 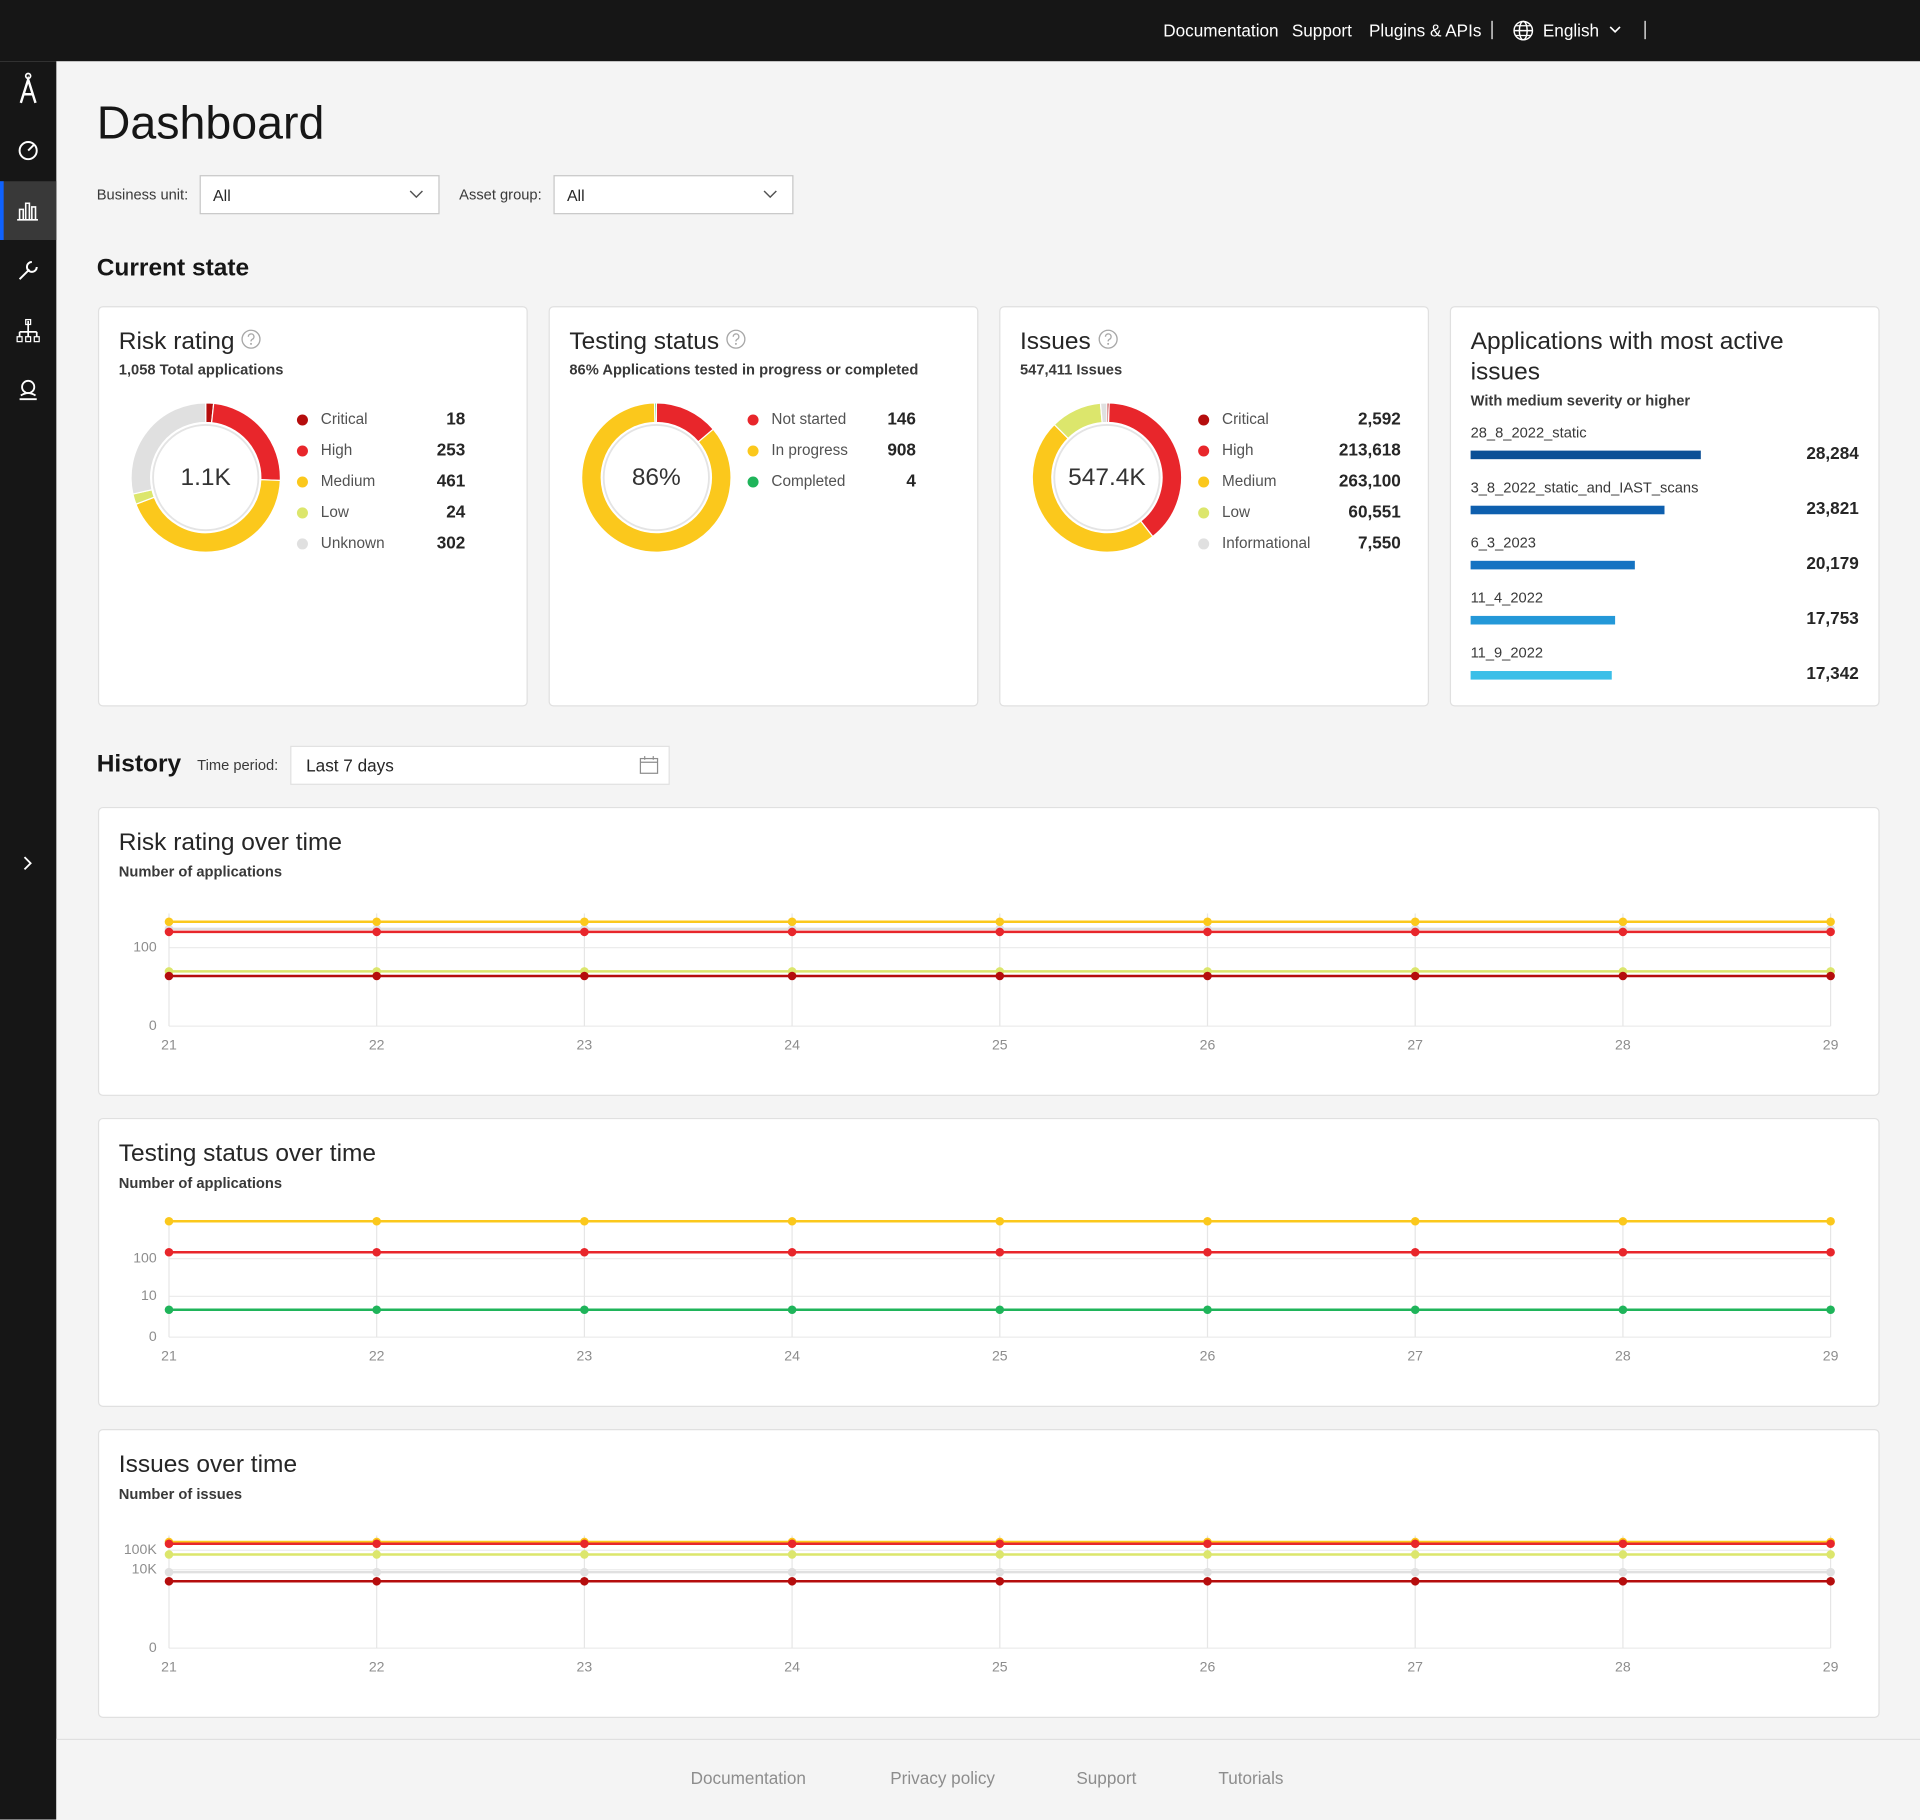 I want to click on tools-icon, so click(x=28, y=270).